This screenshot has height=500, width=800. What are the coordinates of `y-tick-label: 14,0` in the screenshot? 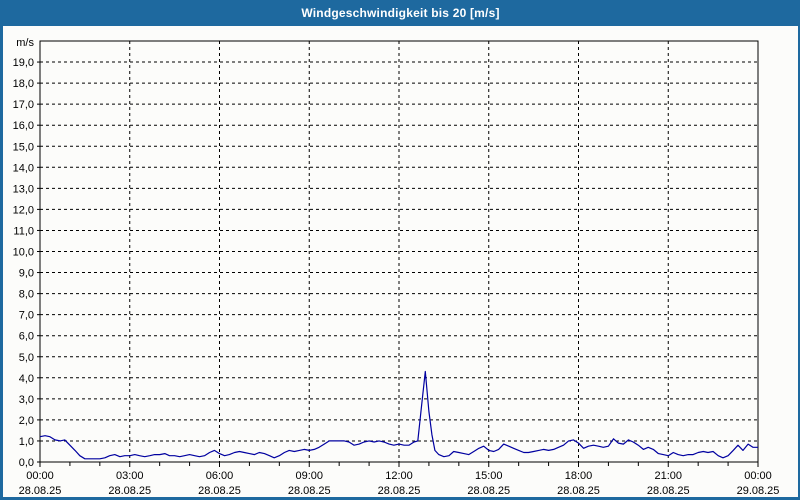 It's located at (23, 168).